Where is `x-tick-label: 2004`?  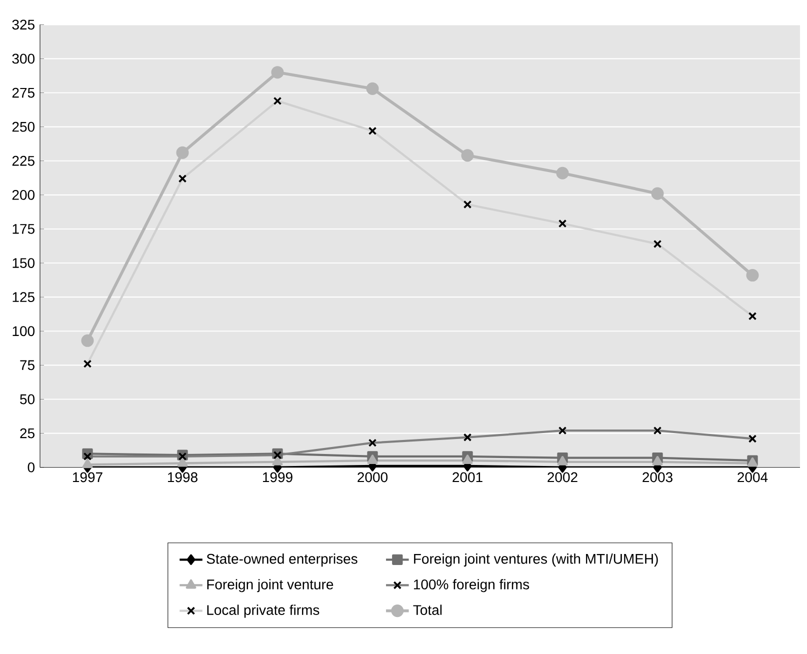 x-tick-label: 2004 is located at coordinates (753, 477).